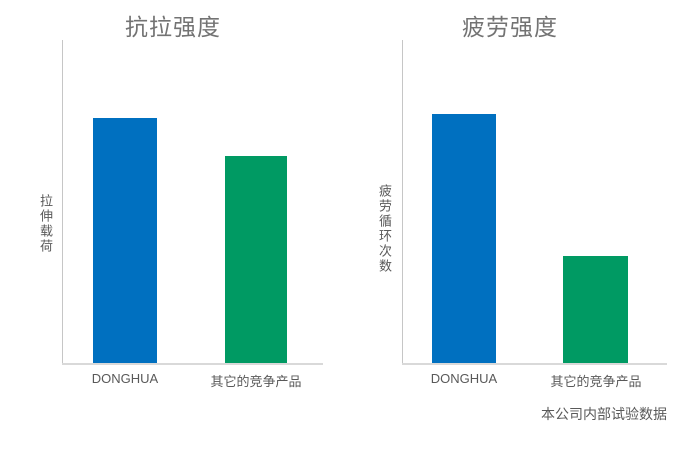  I want to click on footnote-internal-test-data: 本公司内部试验数据, so click(604, 414).